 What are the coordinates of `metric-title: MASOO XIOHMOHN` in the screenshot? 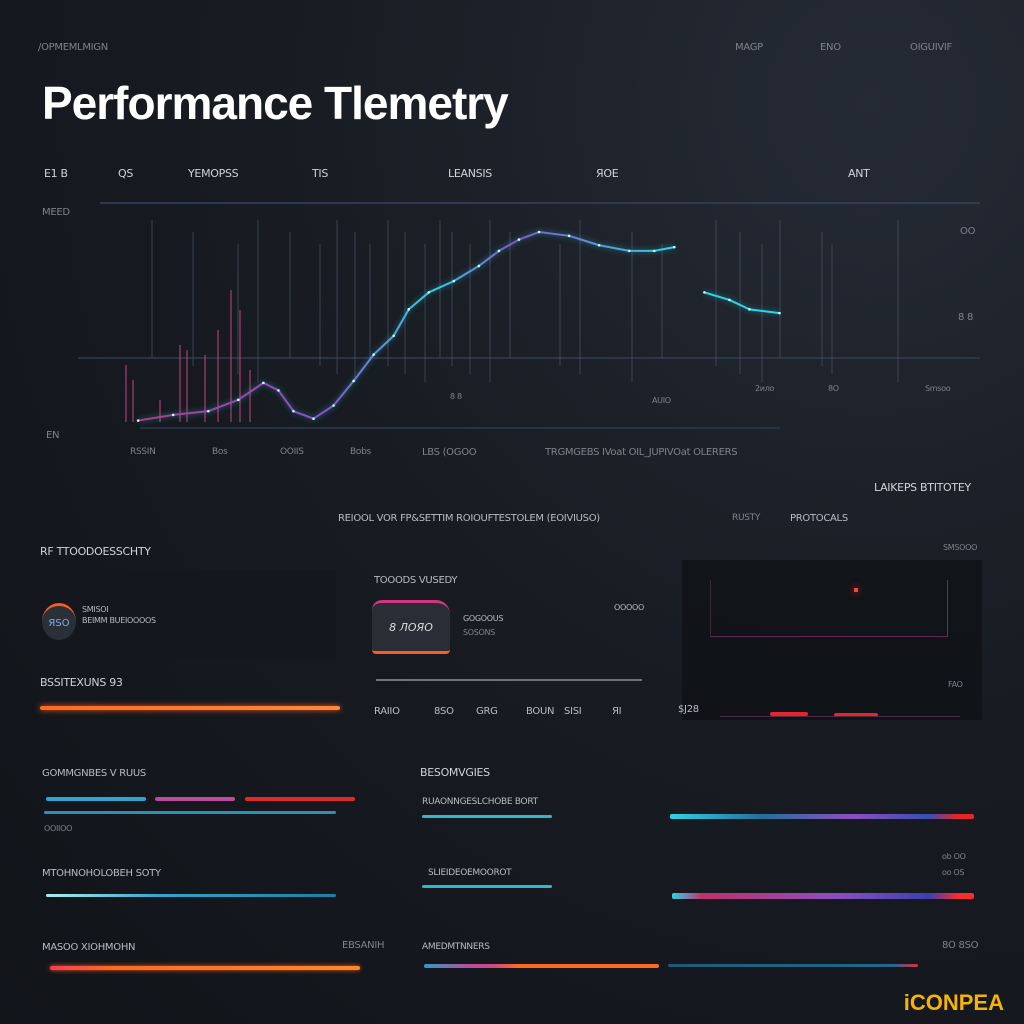 It's located at (89, 947).